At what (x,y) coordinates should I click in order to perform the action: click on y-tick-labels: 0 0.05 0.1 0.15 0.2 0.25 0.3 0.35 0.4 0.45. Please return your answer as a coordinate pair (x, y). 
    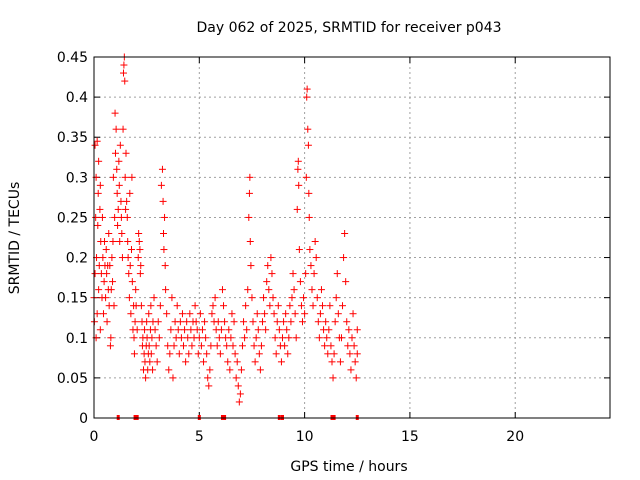
    Looking at the image, I should click on (72, 238).